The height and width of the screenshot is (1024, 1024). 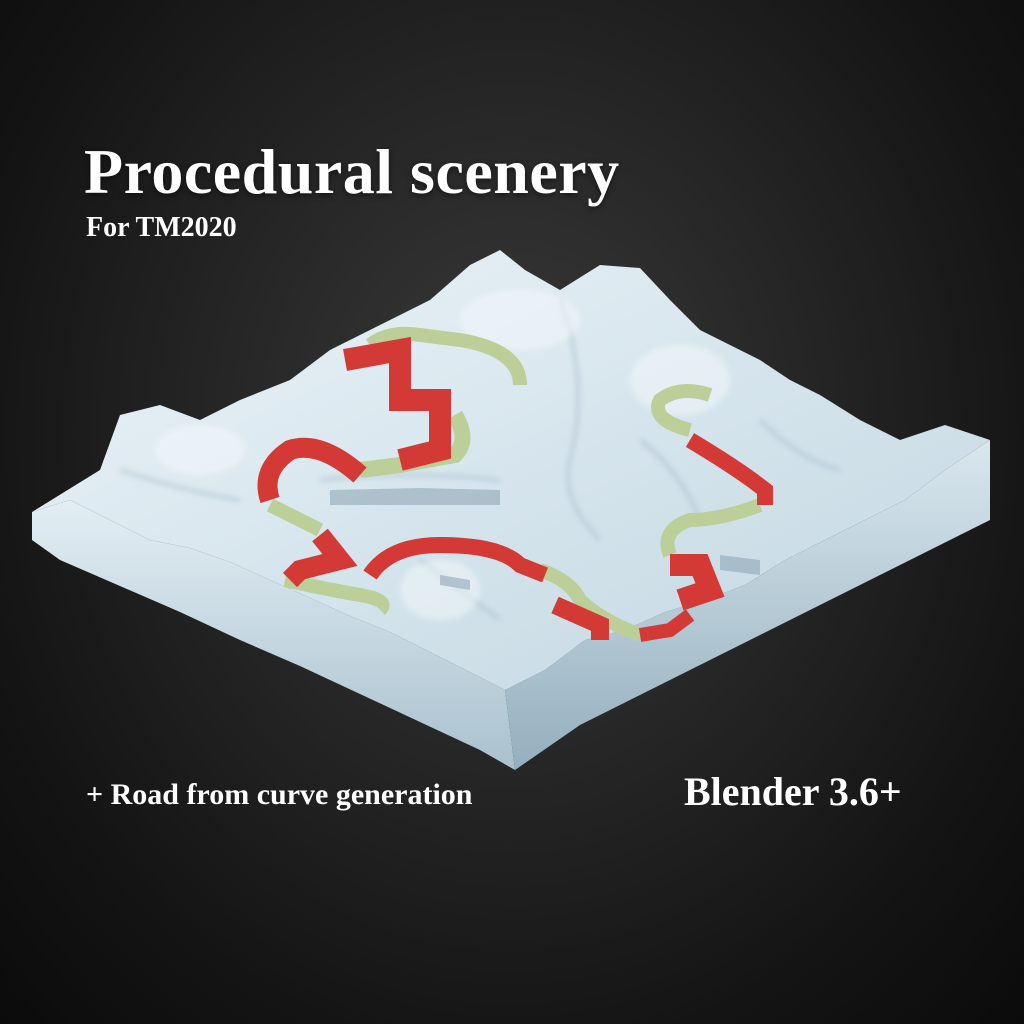 What do you see at coordinates (273, 635) in the screenshot?
I see `terrain-left-face` at bounding box center [273, 635].